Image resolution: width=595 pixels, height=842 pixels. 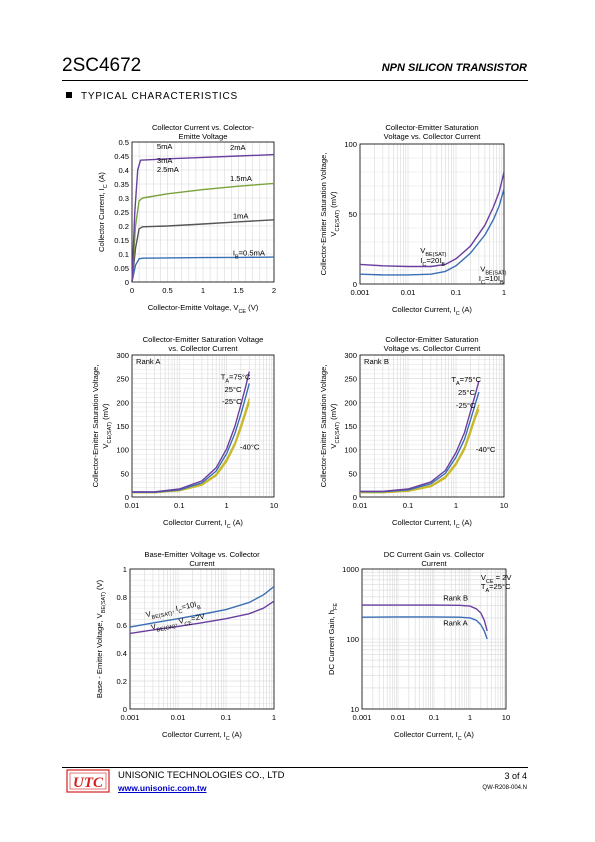 What do you see at coordinates (132, 290) in the screenshot?
I see `x-tick-label: 0` at bounding box center [132, 290].